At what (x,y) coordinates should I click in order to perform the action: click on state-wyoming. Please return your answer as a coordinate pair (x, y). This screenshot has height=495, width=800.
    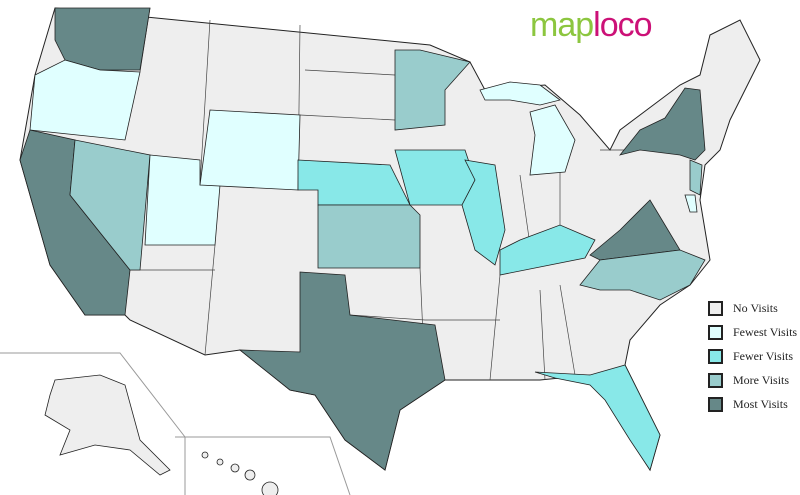
    Looking at the image, I should click on (250, 150).